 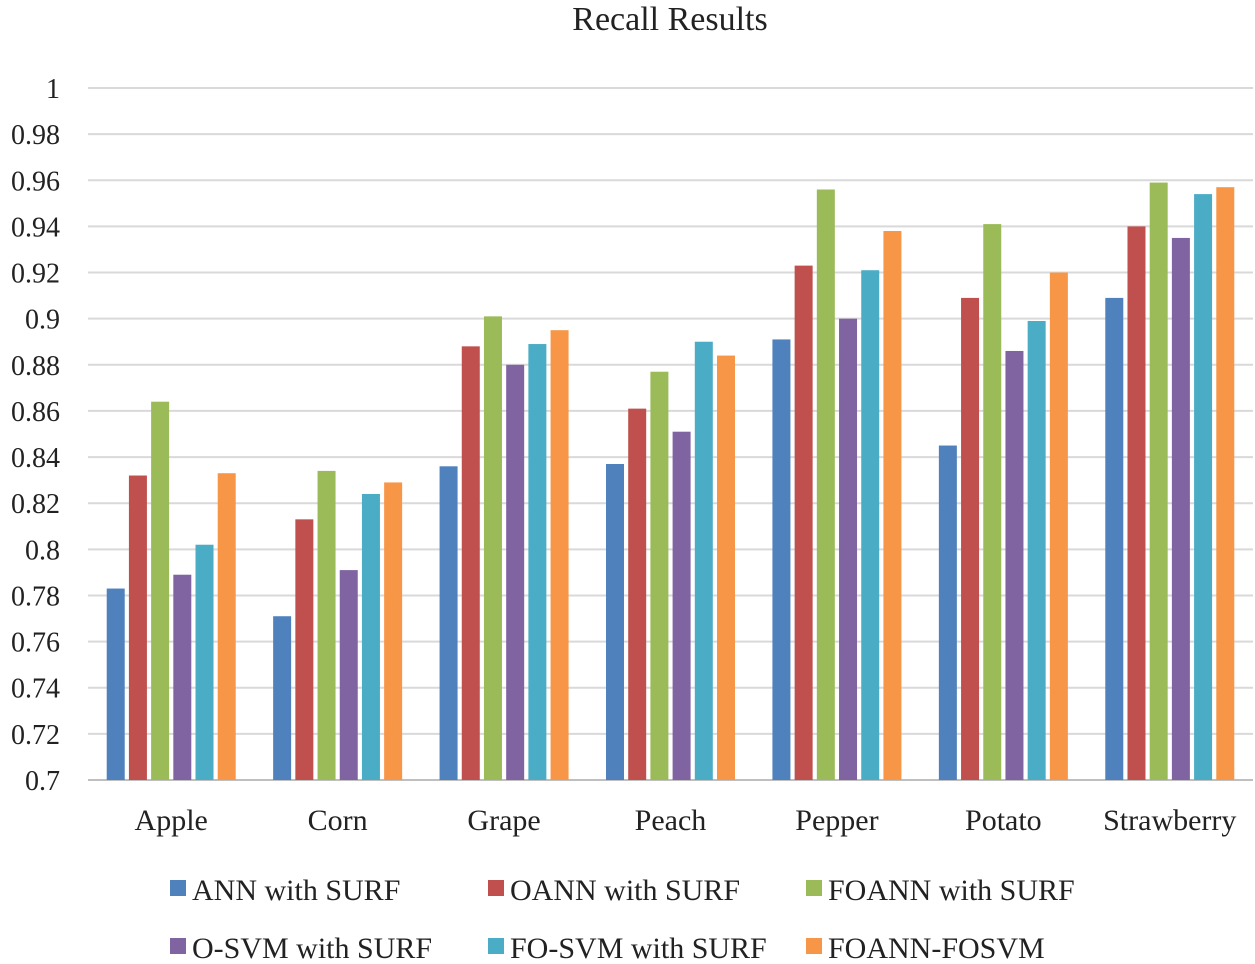 What do you see at coordinates (1169, 820) in the screenshot?
I see `x-tick-label: Strawberry` at bounding box center [1169, 820].